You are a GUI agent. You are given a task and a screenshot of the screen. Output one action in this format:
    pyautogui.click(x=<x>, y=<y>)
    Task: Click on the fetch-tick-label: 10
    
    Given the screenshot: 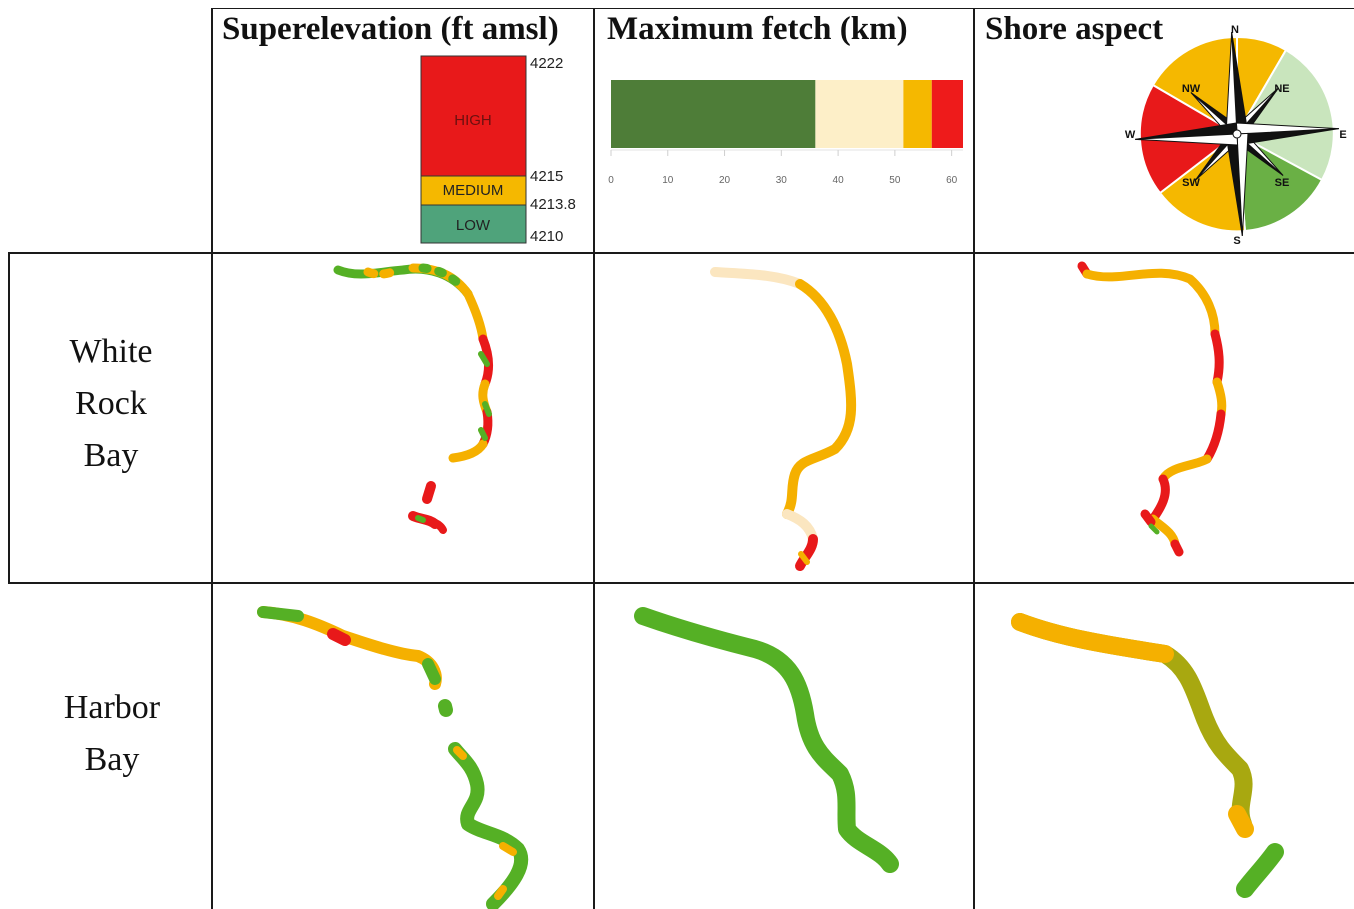 What is the action you would take?
    pyautogui.click(x=668, y=180)
    